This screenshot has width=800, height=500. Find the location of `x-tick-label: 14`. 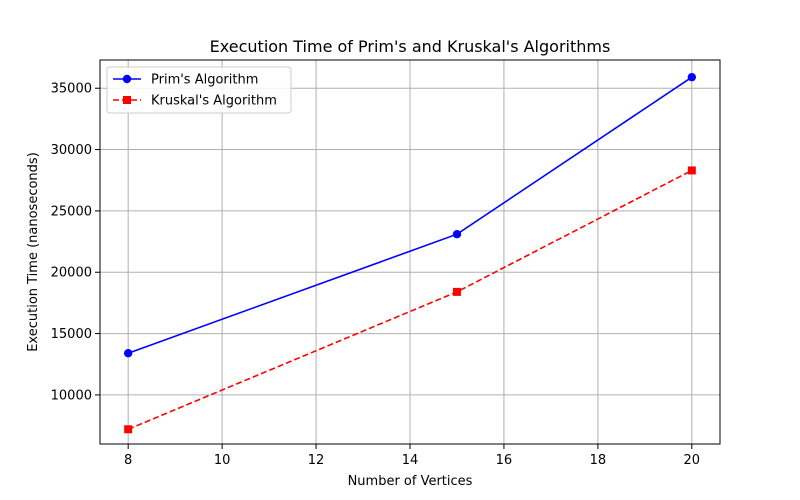

x-tick-label: 14 is located at coordinates (410, 460).